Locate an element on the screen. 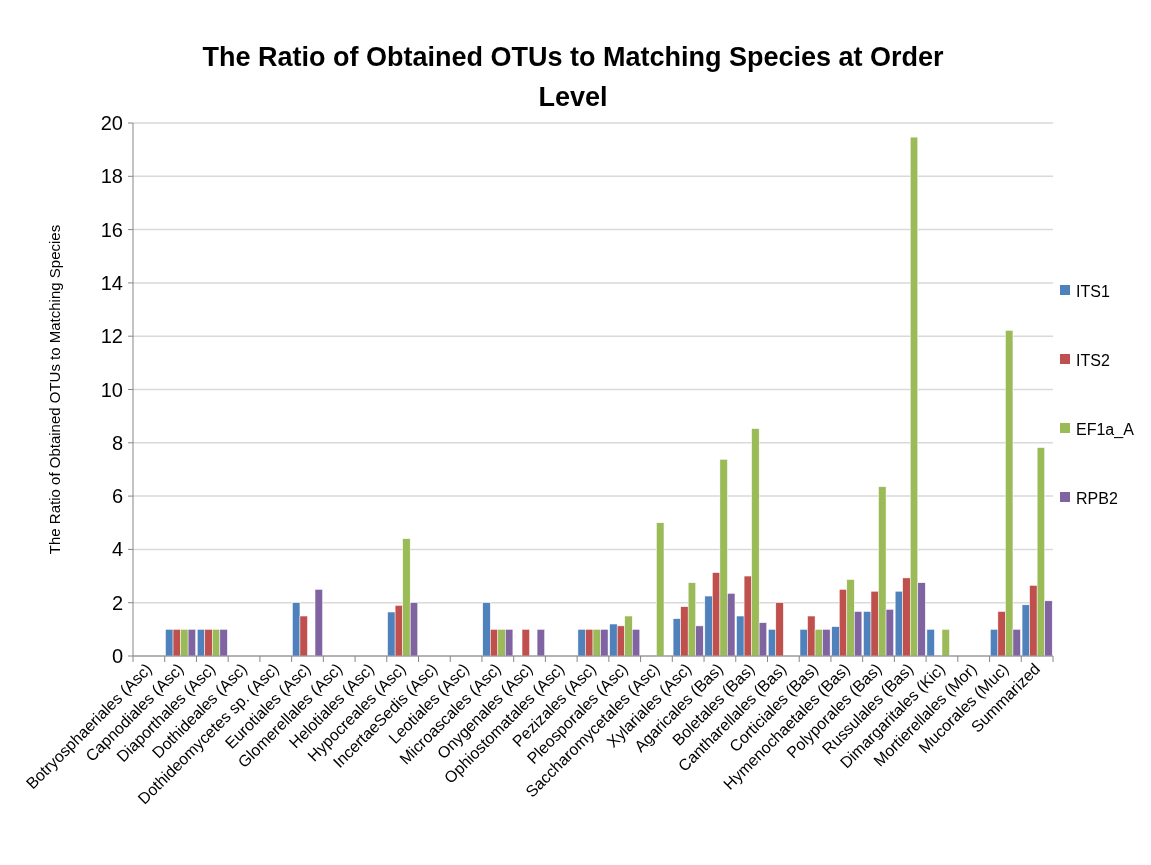 The width and height of the screenshot is (1151, 865). legend-label: EF1a_A is located at coordinates (1105, 429).